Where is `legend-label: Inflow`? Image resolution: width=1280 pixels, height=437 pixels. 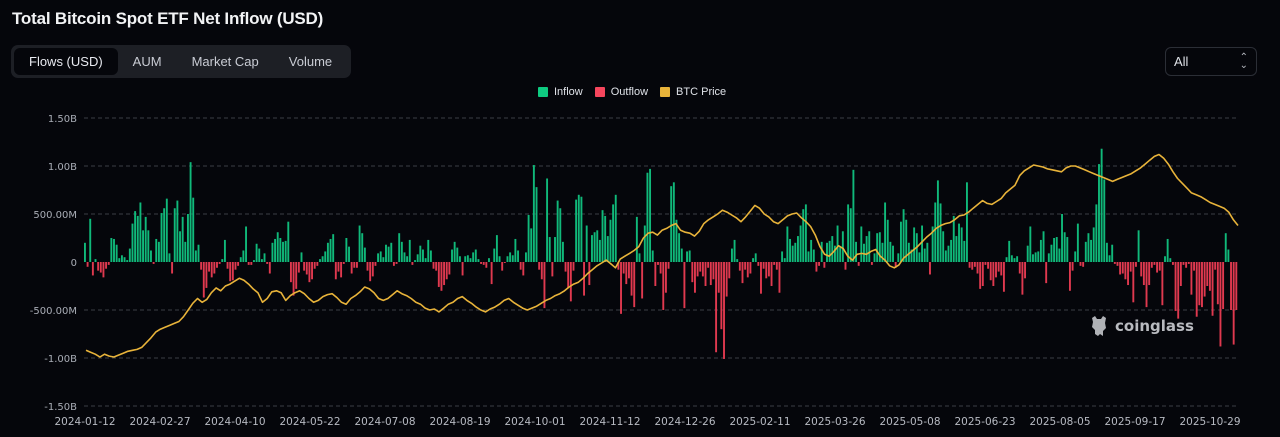 legend-label: Inflow is located at coordinates (568, 92).